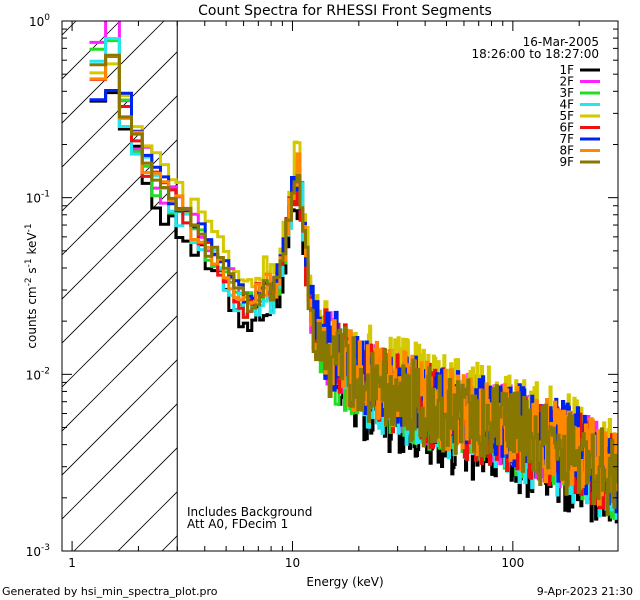  What do you see at coordinates (72, 563) in the screenshot?
I see `x-tick-label: 1` at bounding box center [72, 563].